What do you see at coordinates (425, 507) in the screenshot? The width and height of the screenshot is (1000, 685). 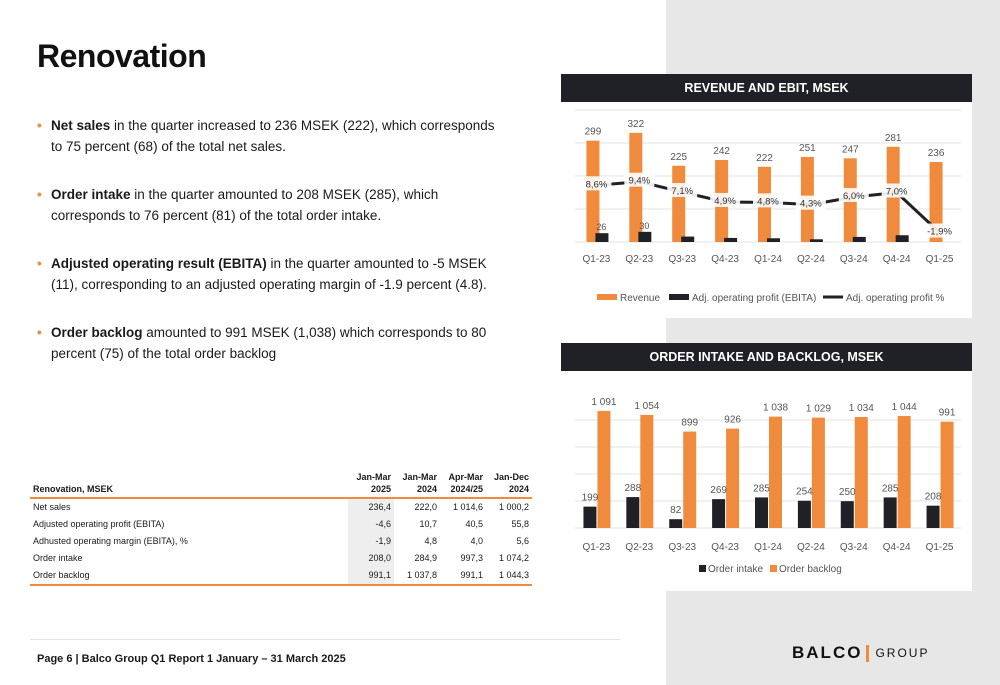 I see `table-cell: 222,0` at bounding box center [425, 507].